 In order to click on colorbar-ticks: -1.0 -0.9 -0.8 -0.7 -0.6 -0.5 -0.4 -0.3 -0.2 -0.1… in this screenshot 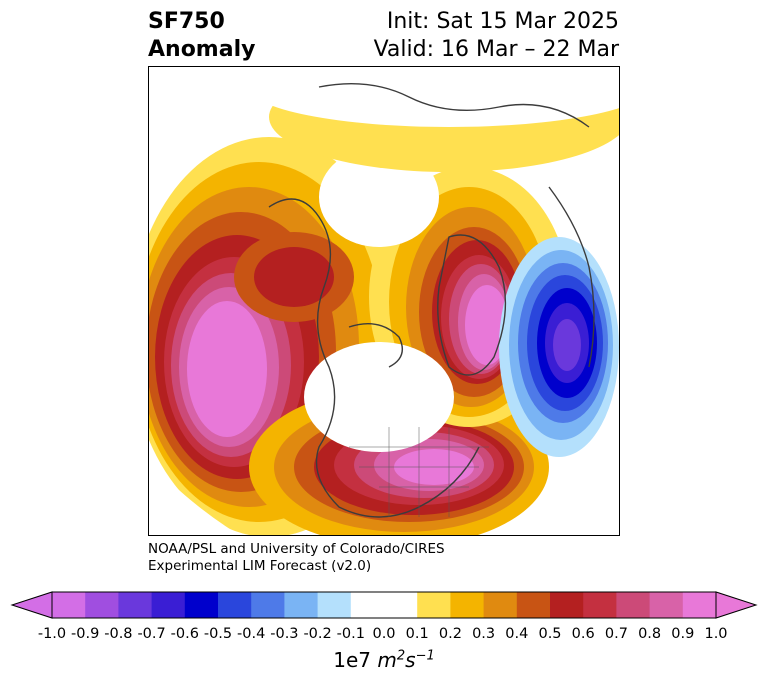, I will do `click(384, 636)`.